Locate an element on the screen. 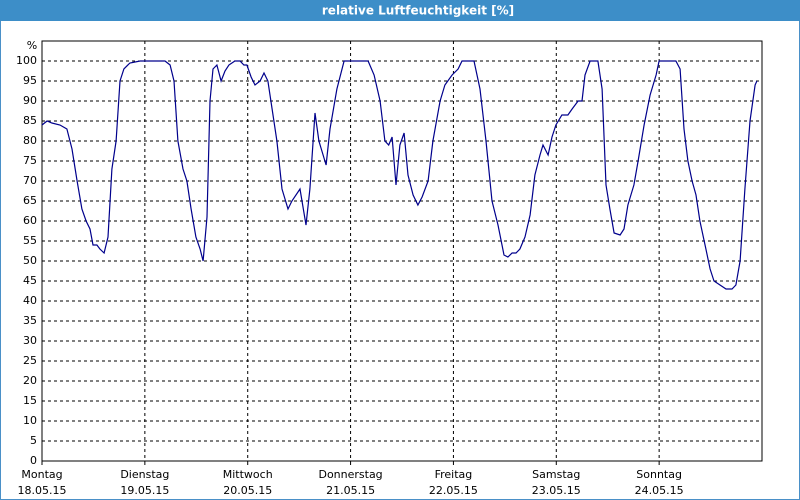 This screenshot has height=500, width=800. x-tick-label: Freitag is located at coordinates (454, 474).